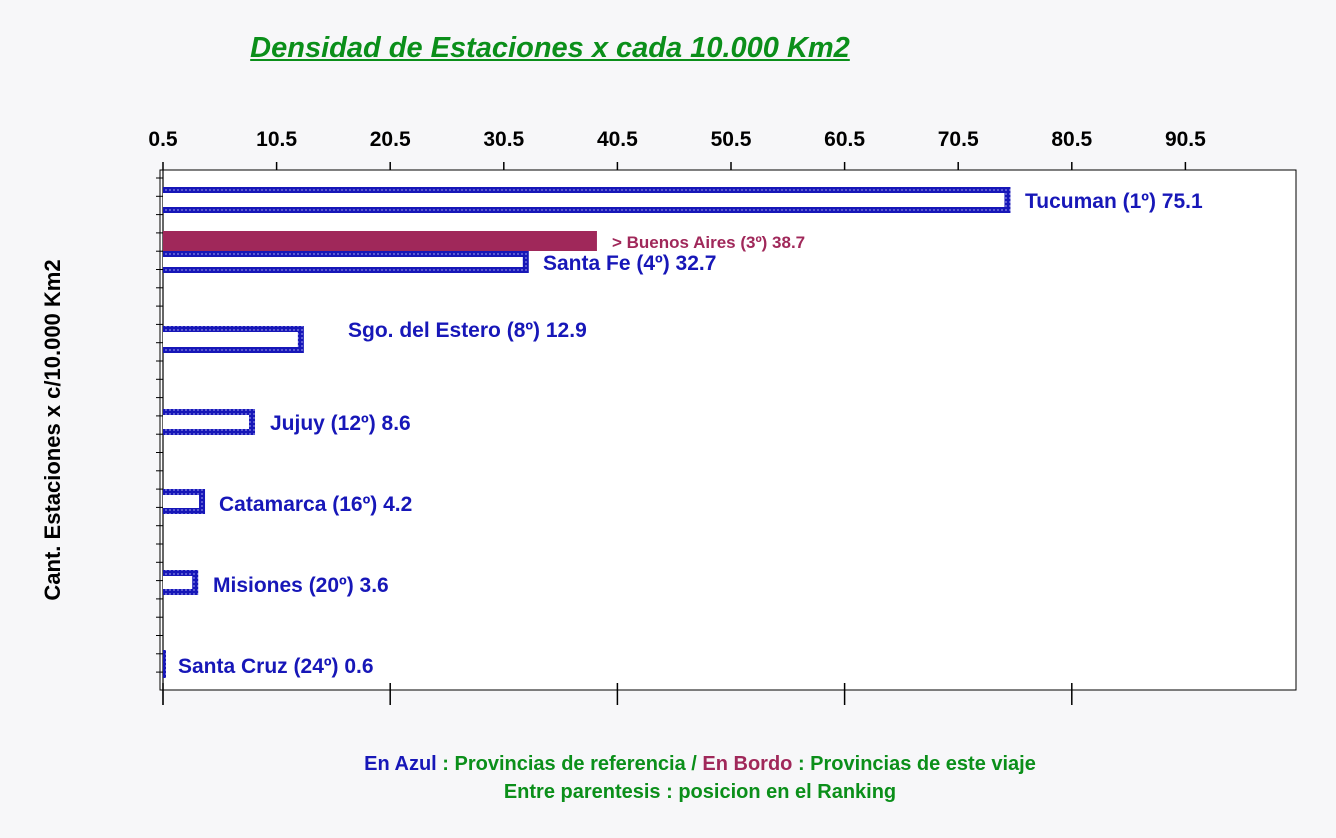  I want to click on x-tick-label: 60.5, so click(844, 139).